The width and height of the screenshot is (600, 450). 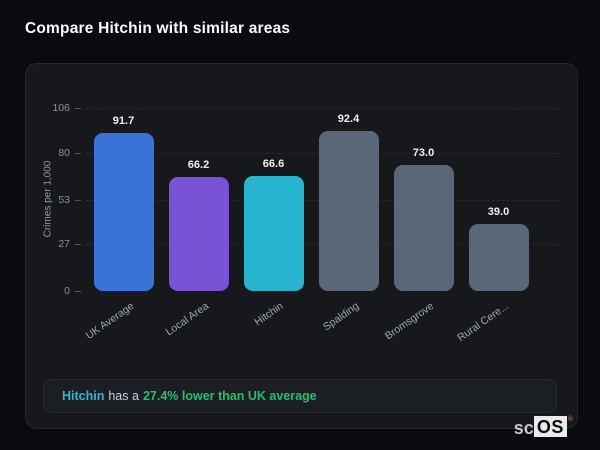 What do you see at coordinates (64, 199) in the screenshot?
I see `y-tick-label: 53` at bounding box center [64, 199].